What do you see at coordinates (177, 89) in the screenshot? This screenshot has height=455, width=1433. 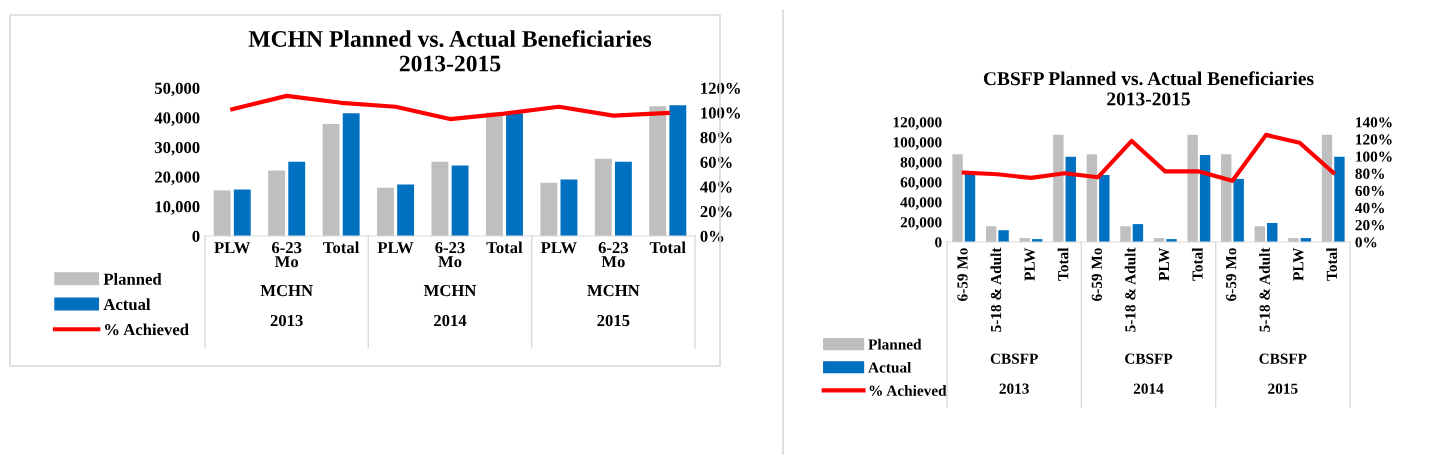 I see `y-tick-label: 50,000` at bounding box center [177, 89].